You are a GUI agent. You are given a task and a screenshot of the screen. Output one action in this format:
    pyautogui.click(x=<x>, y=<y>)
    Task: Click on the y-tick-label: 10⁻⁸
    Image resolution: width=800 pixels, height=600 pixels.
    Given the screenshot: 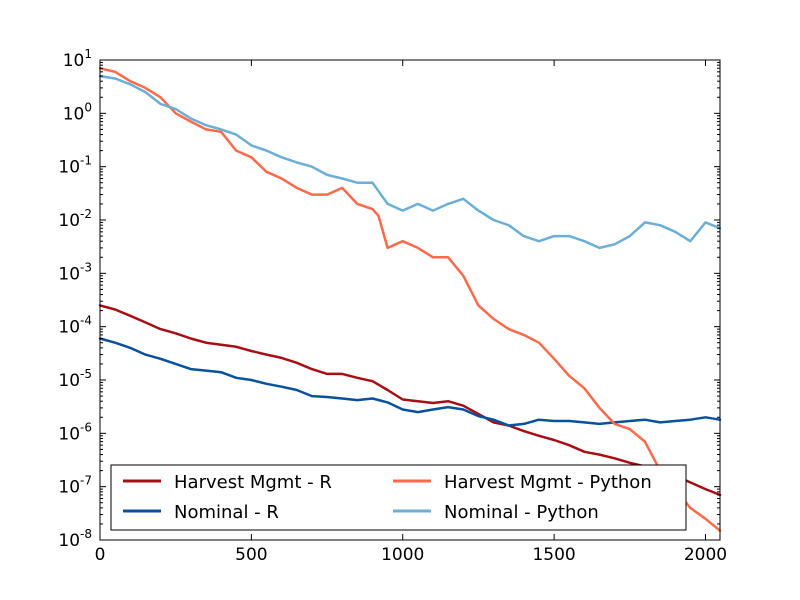 What is the action you would take?
    pyautogui.click(x=75, y=539)
    